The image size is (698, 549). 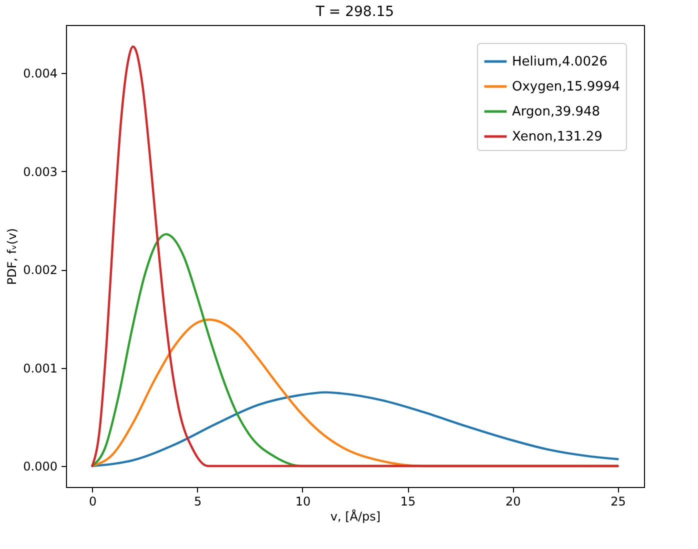 I want to click on x-axis-title: v, [Å/ps], so click(x=355, y=516).